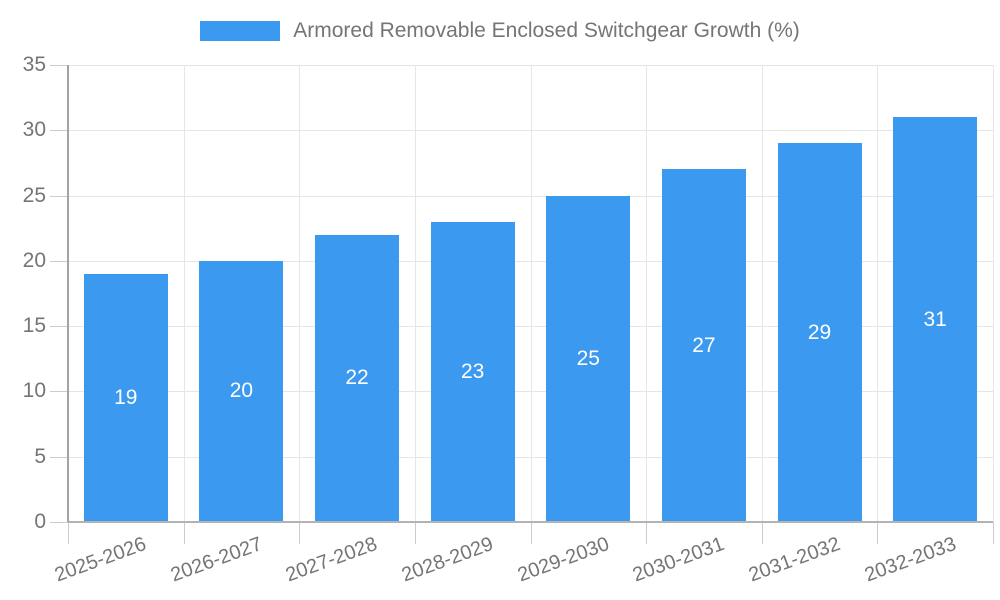  What do you see at coordinates (563, 560) in the screenshot?
I see `x-axis-tick-label: 2029-2030` at bounding box center [563, 560].